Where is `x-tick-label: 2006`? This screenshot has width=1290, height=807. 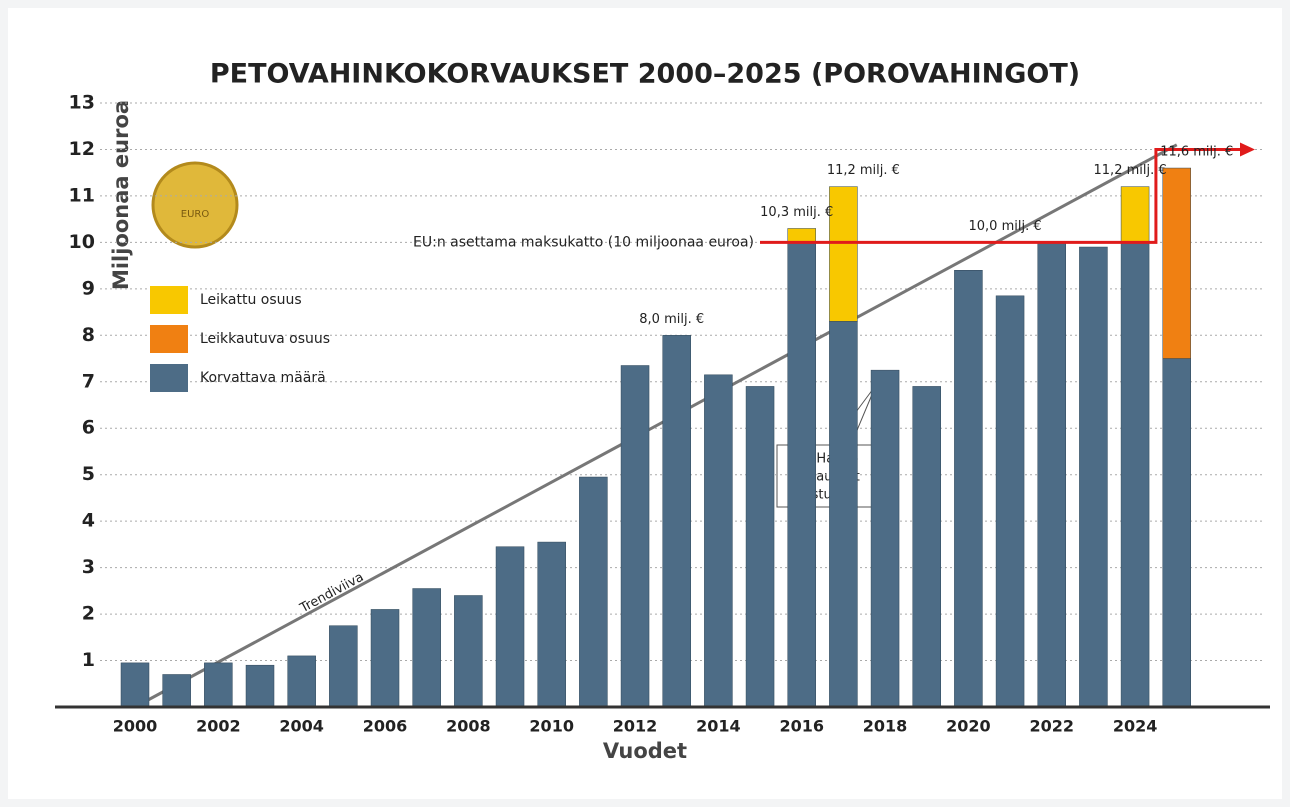 x-tick-label: 2006 is located at coordinates (385, 726).